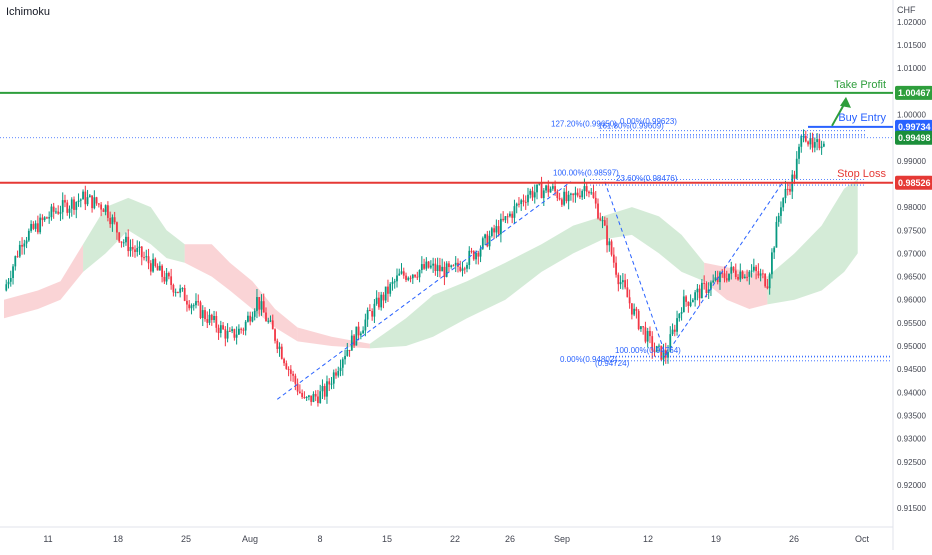  What do you see at coordinates (186, 539) in the screenshot?
I see `x-tick-label: 25` at bounding box center [186, 539].